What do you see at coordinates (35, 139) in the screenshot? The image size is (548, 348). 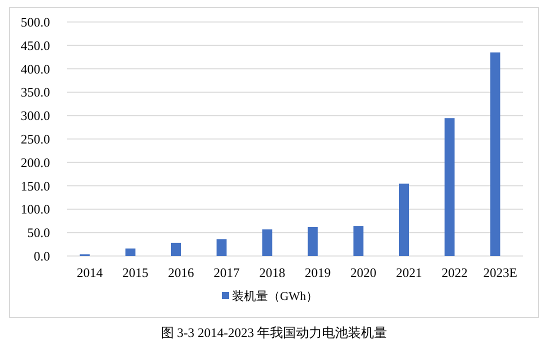 I see `y-tick-label: 250.0` at bounding box center [35, 139].